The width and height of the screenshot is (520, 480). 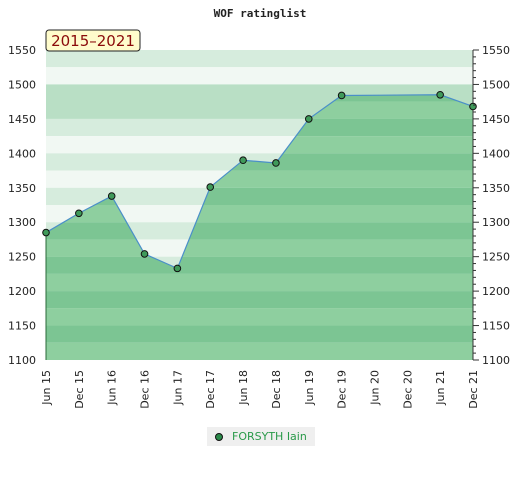 What do you see at coordinates (374, 388) in the screenshot?
I see `x-tick-label: Jun 20` at bounding box center [374, 388].